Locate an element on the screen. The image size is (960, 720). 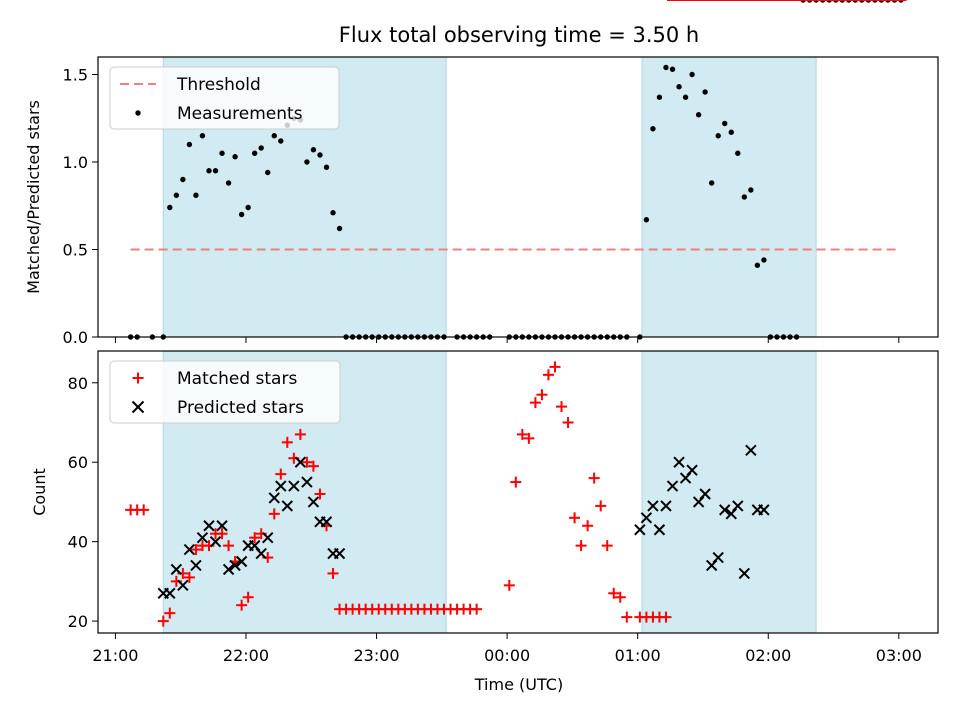
x-tick-label: 03:00 is located at coordinates (899, 655).